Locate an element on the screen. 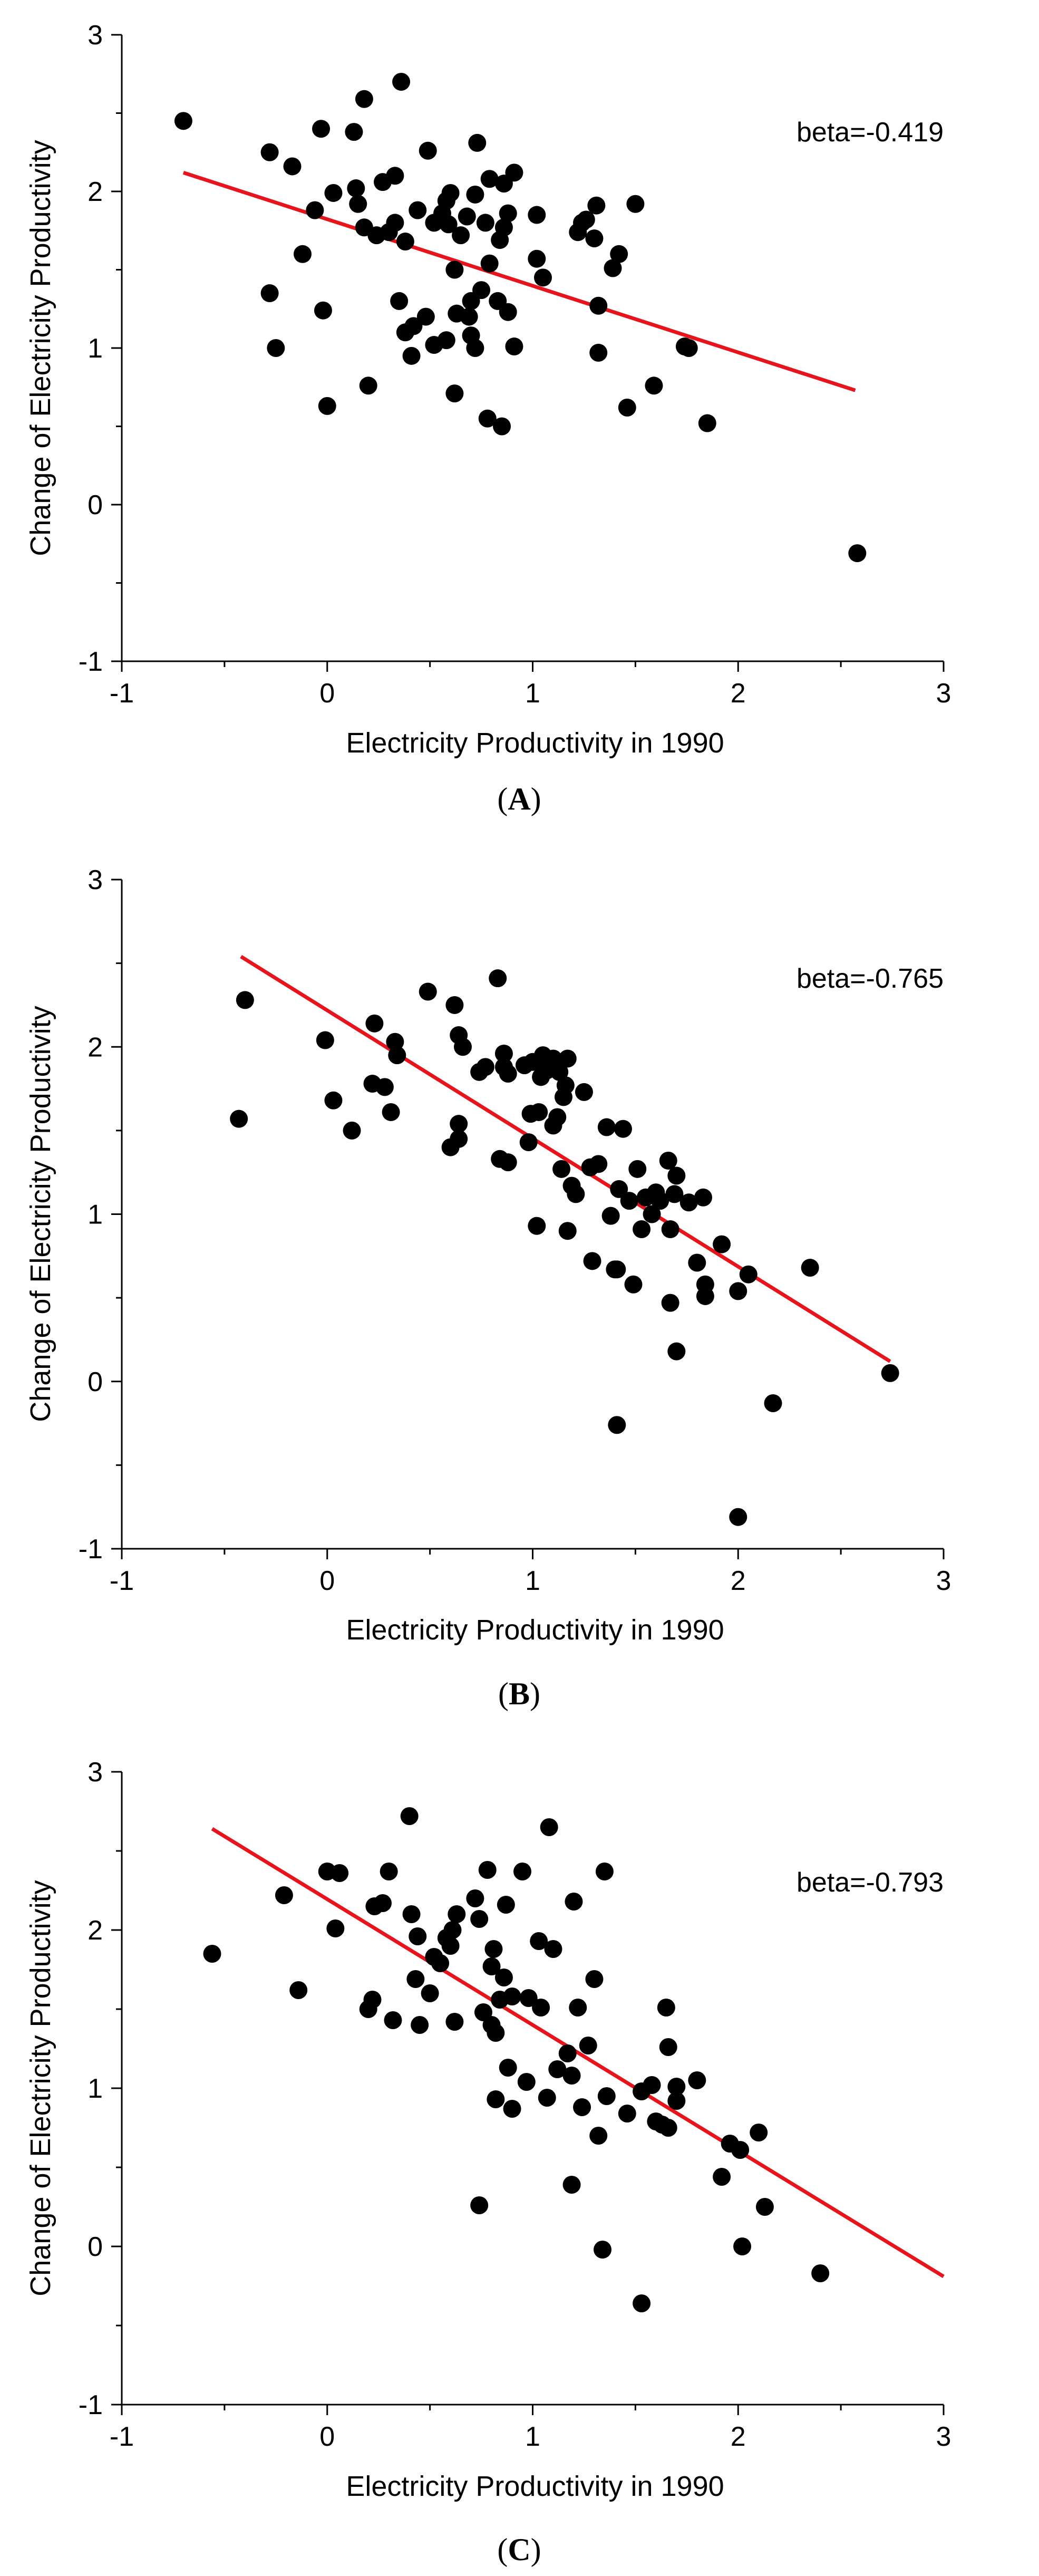  x-tick-label: 1 is located at coordinates (532, 693).